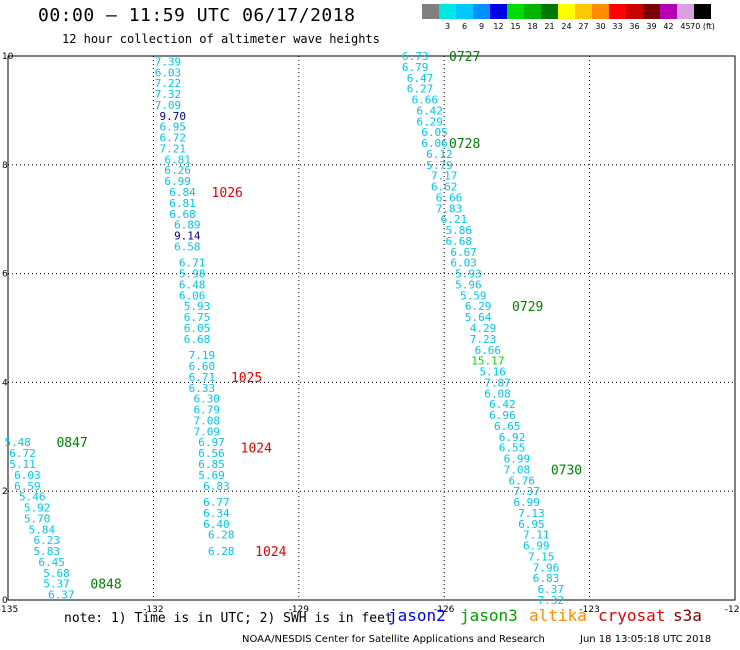 The image size is (740, 650). Describe the element at coordinates (105, 585) in the screenshot. I see `pass-time-label: 0848` at that location.